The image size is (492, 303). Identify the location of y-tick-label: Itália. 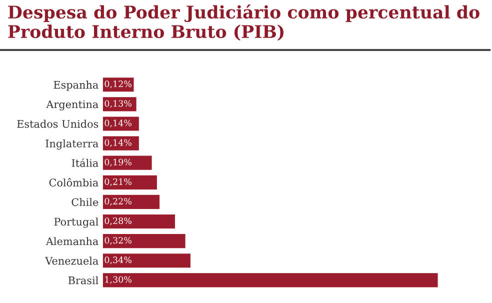
(85, 162).